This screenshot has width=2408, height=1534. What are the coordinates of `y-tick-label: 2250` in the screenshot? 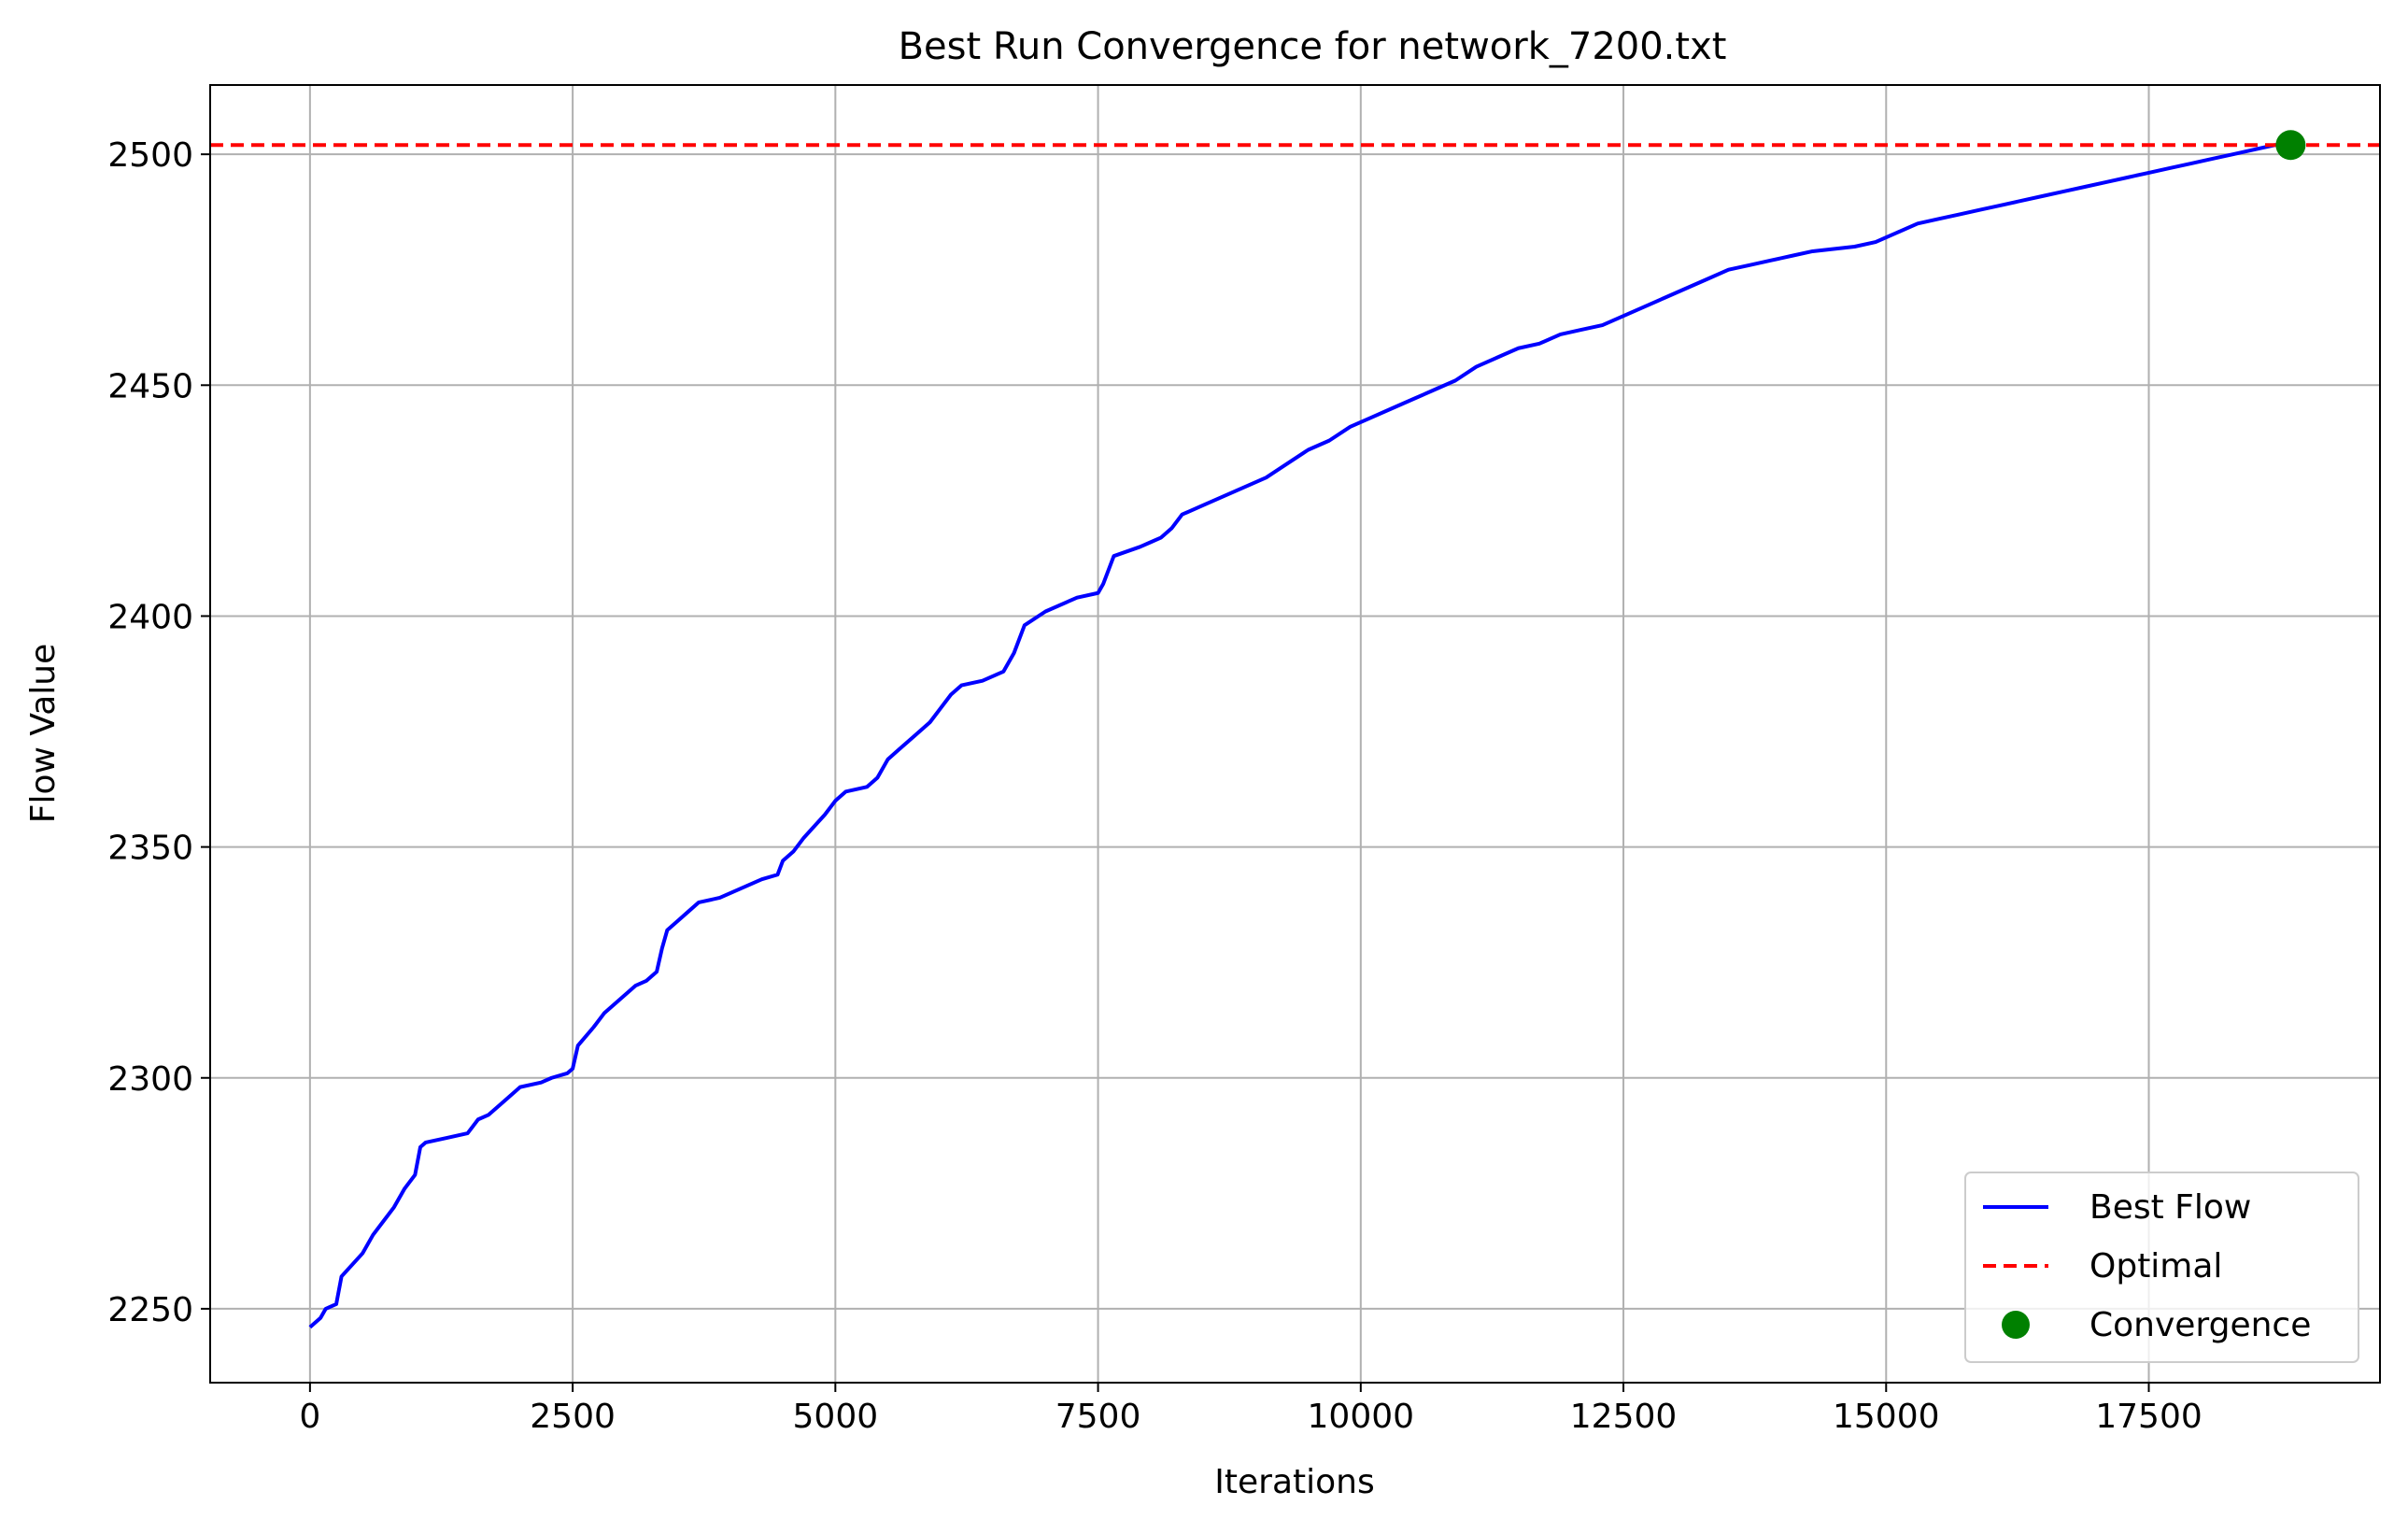 It's located at (150, 1310).